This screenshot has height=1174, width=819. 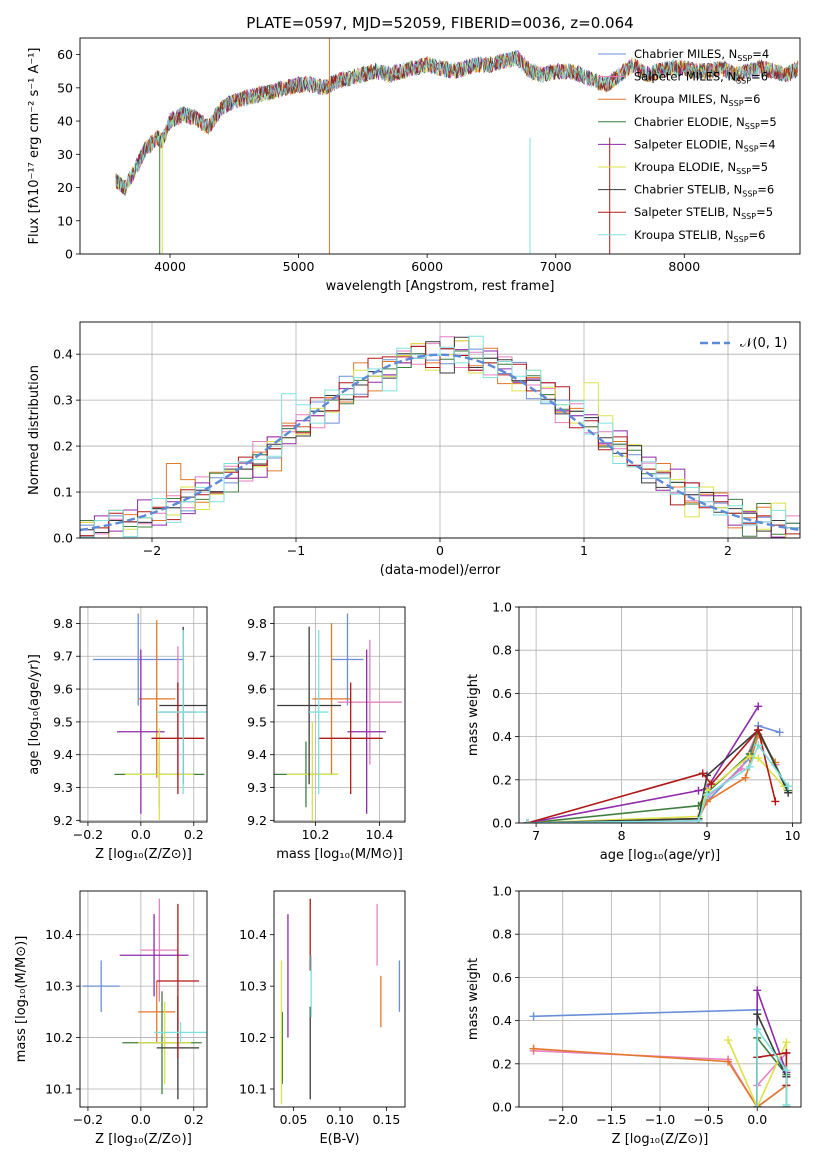 What do you see at coordinates (59, 1089) in the screenshot?
I see `mass-vs-Z-ytick-label: 10.1` at bounding box center [59, 1089].